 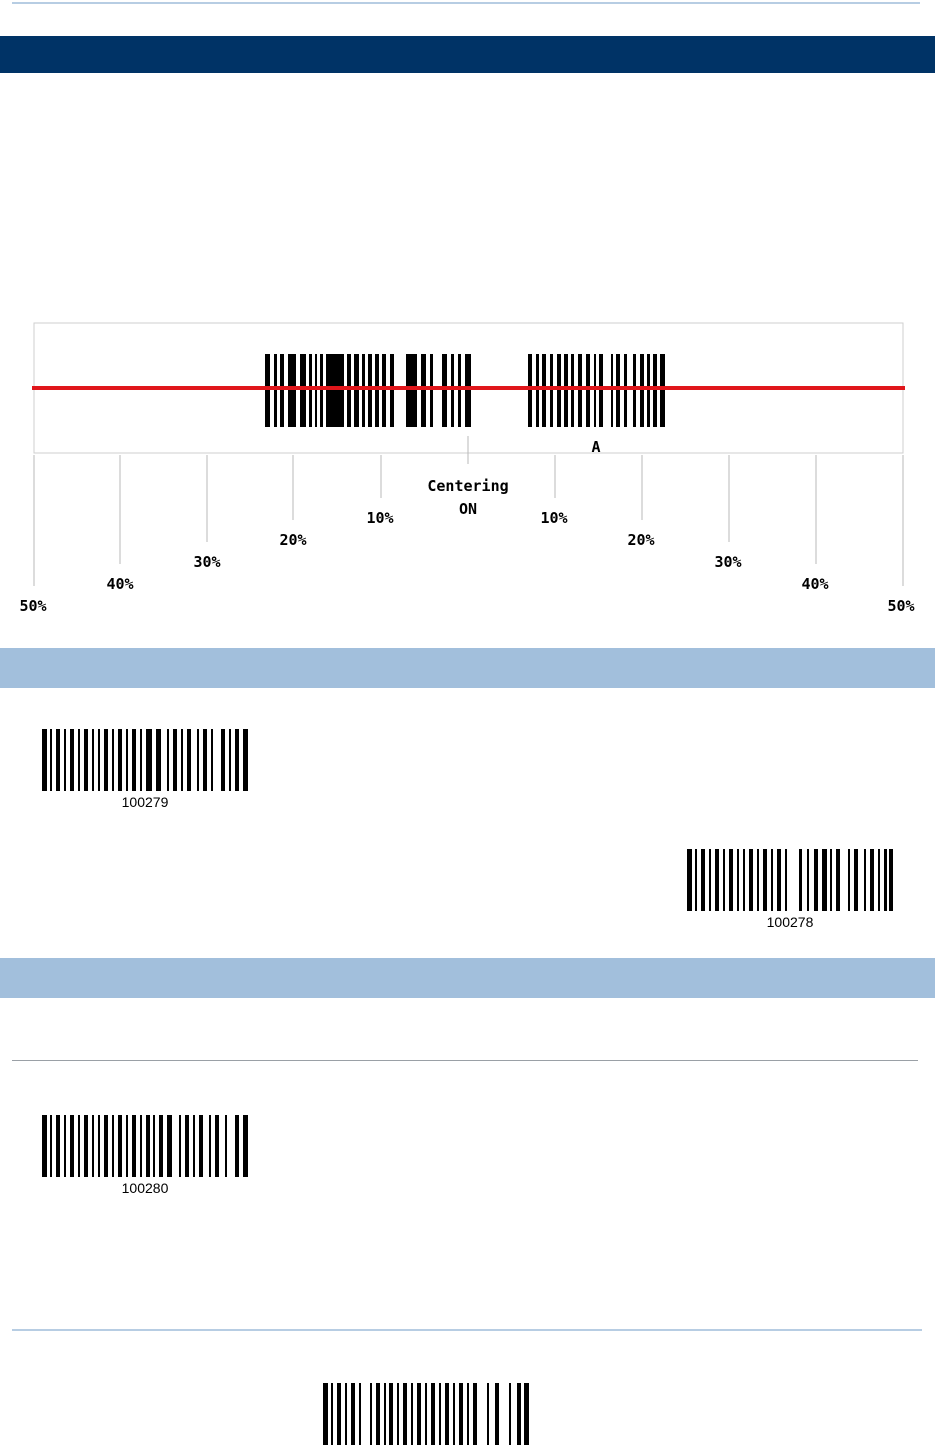 What do you see at coordinates (206, 562) in the screenshot?
I see `left-label-30: 30%` at bounding box center [206, 562].